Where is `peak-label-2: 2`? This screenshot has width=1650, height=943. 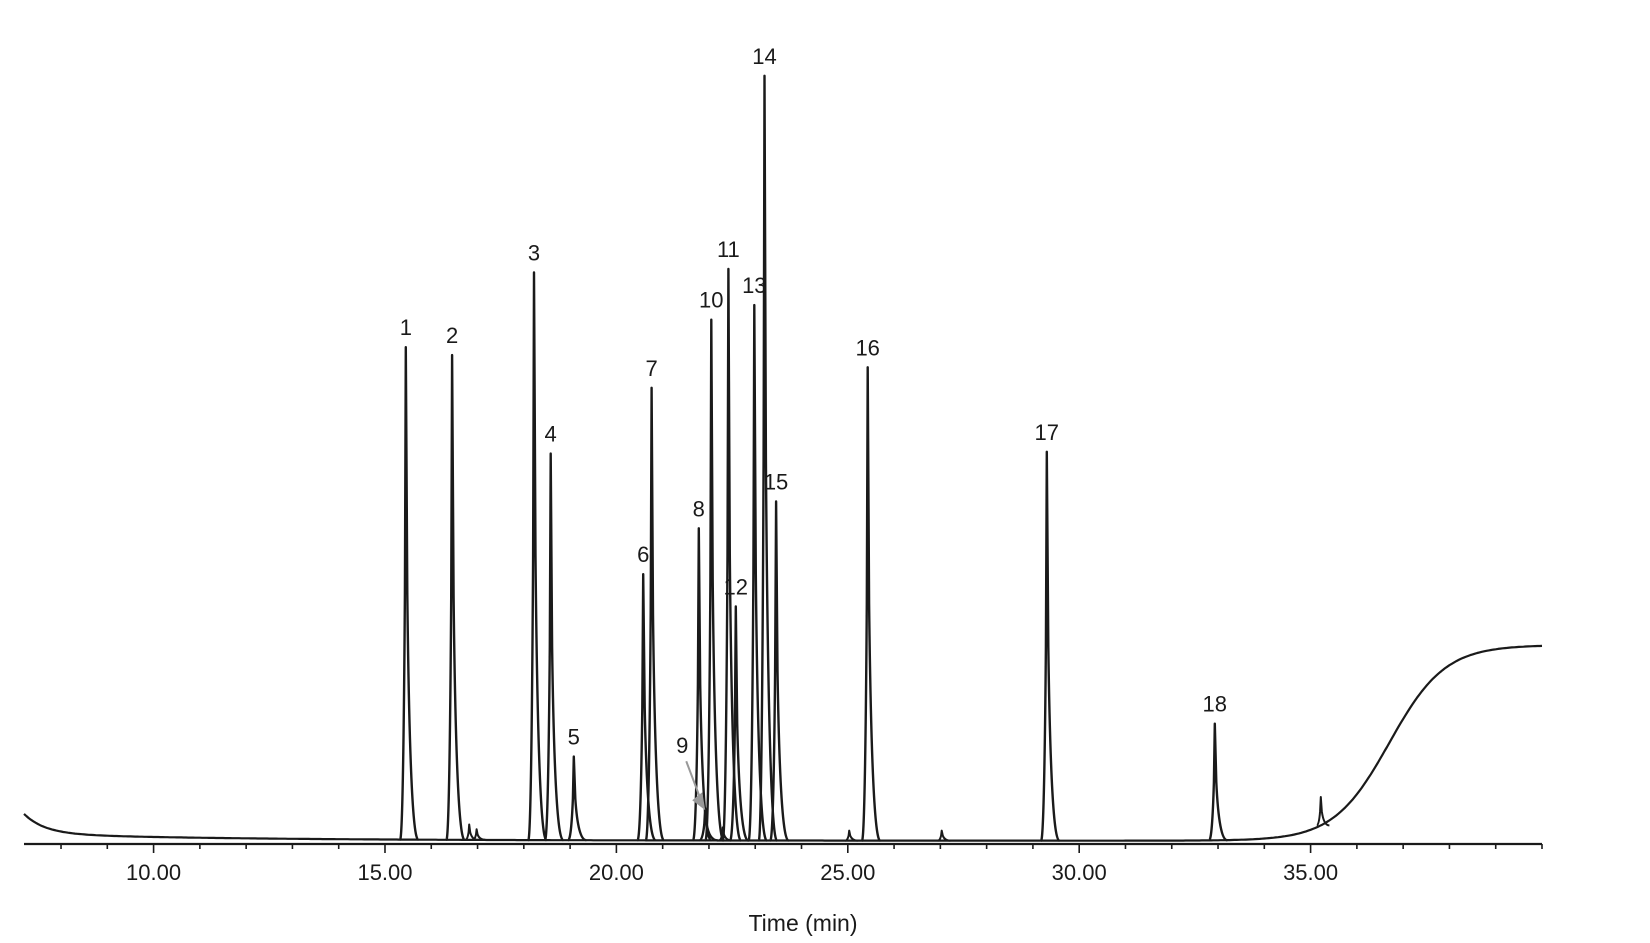 peak-label-2: 2 is located at coordinates (452, 335).